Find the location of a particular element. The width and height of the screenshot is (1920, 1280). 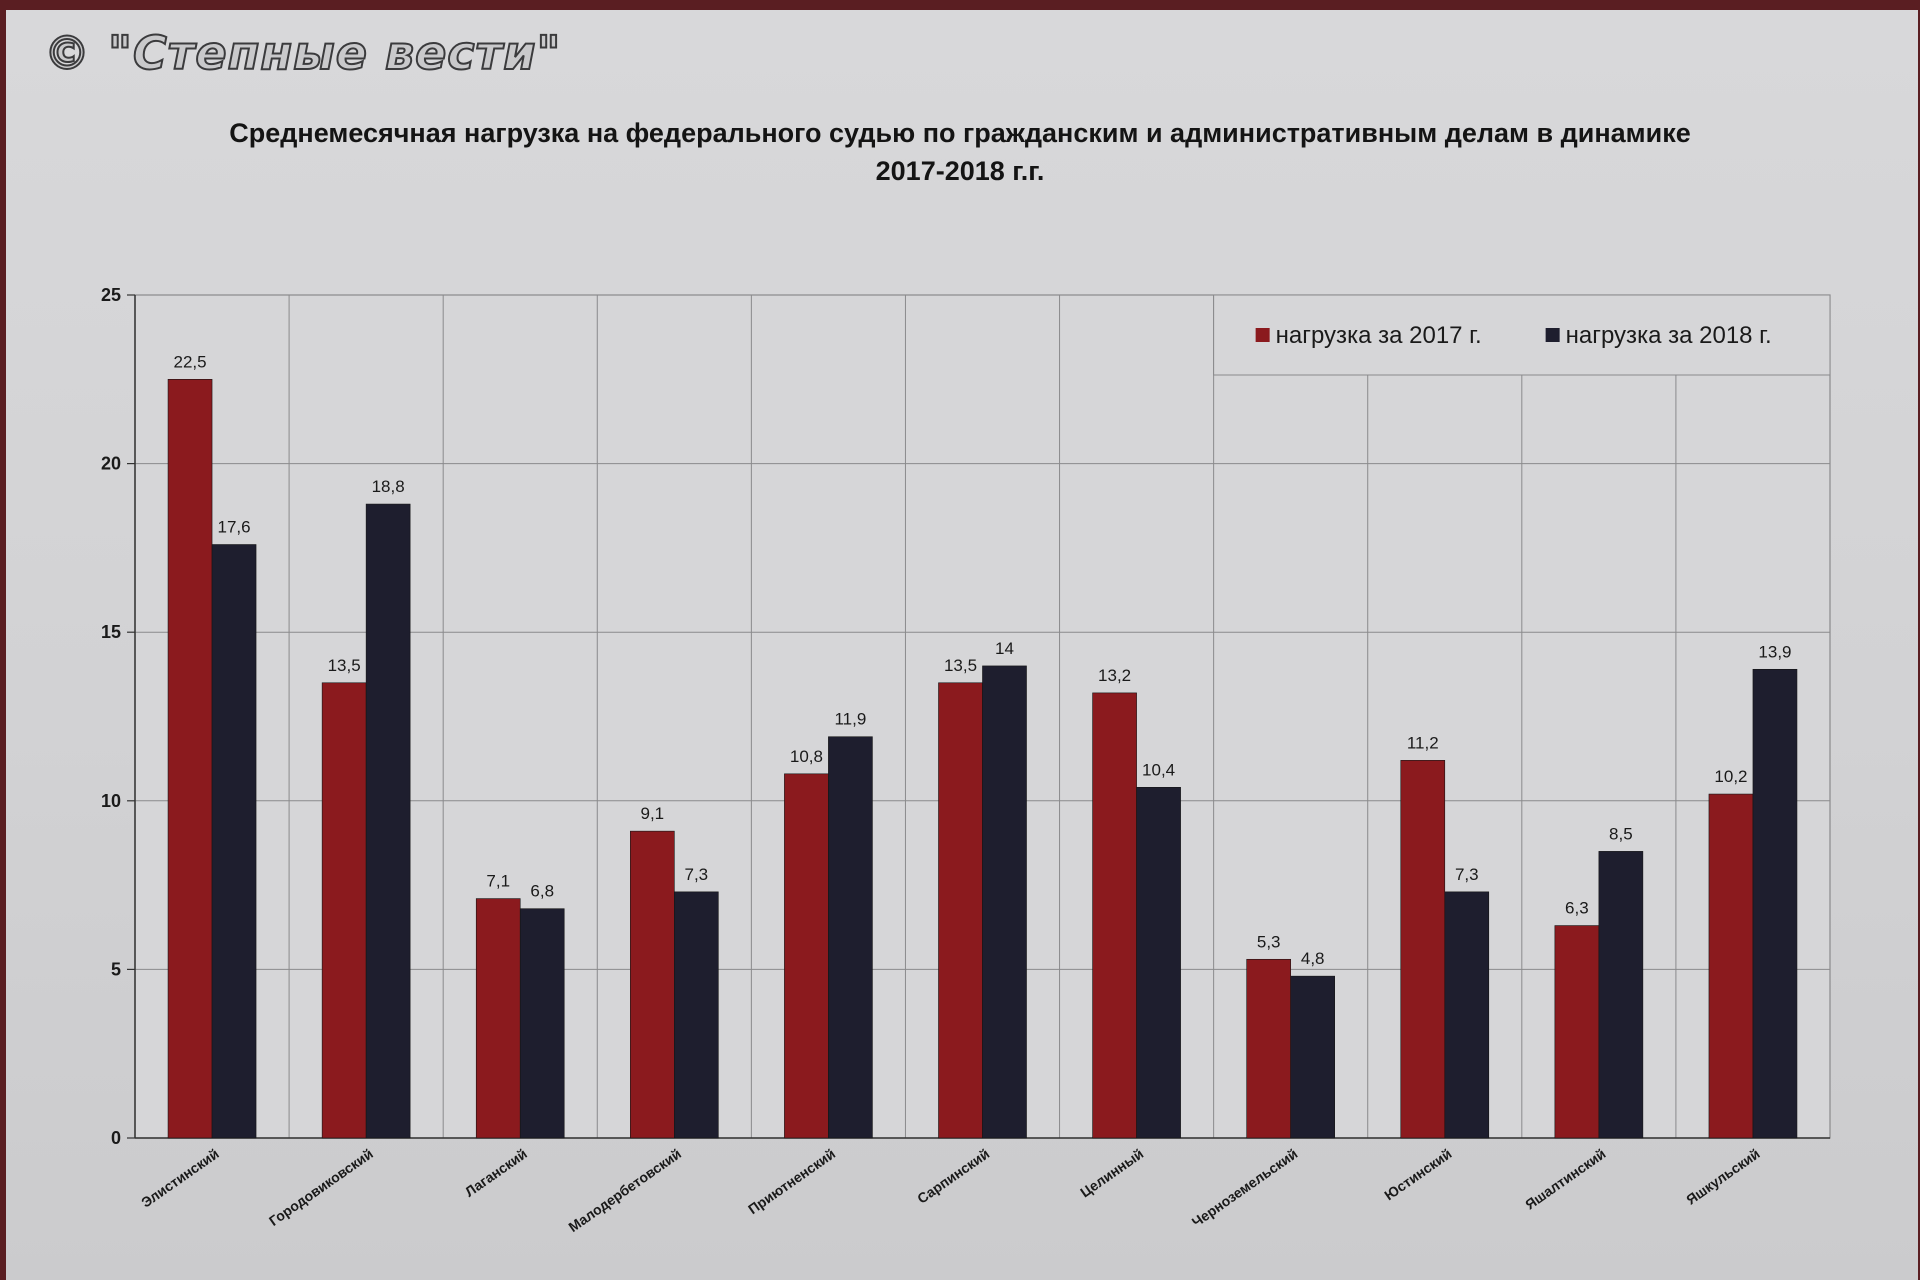

data-label-2018: 6,8 is located at coordinates (542, 891).